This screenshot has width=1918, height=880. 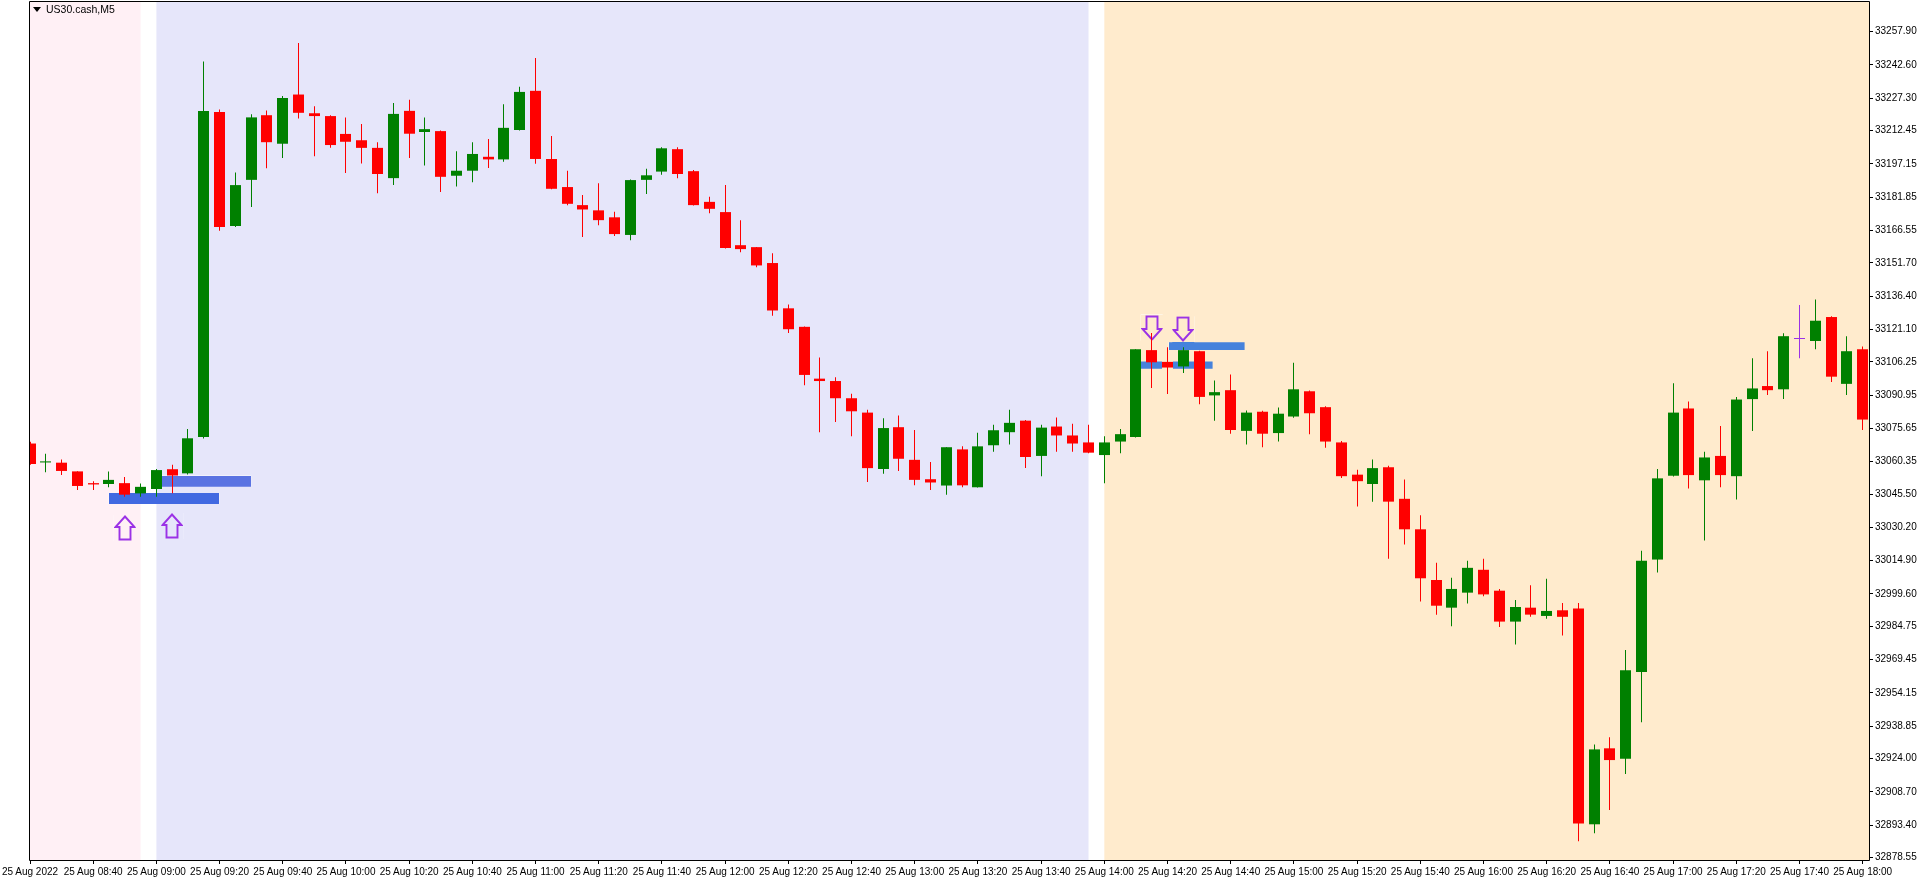 I want to click on y-tick-label: 33197.15, so click(x=1896, y=163).